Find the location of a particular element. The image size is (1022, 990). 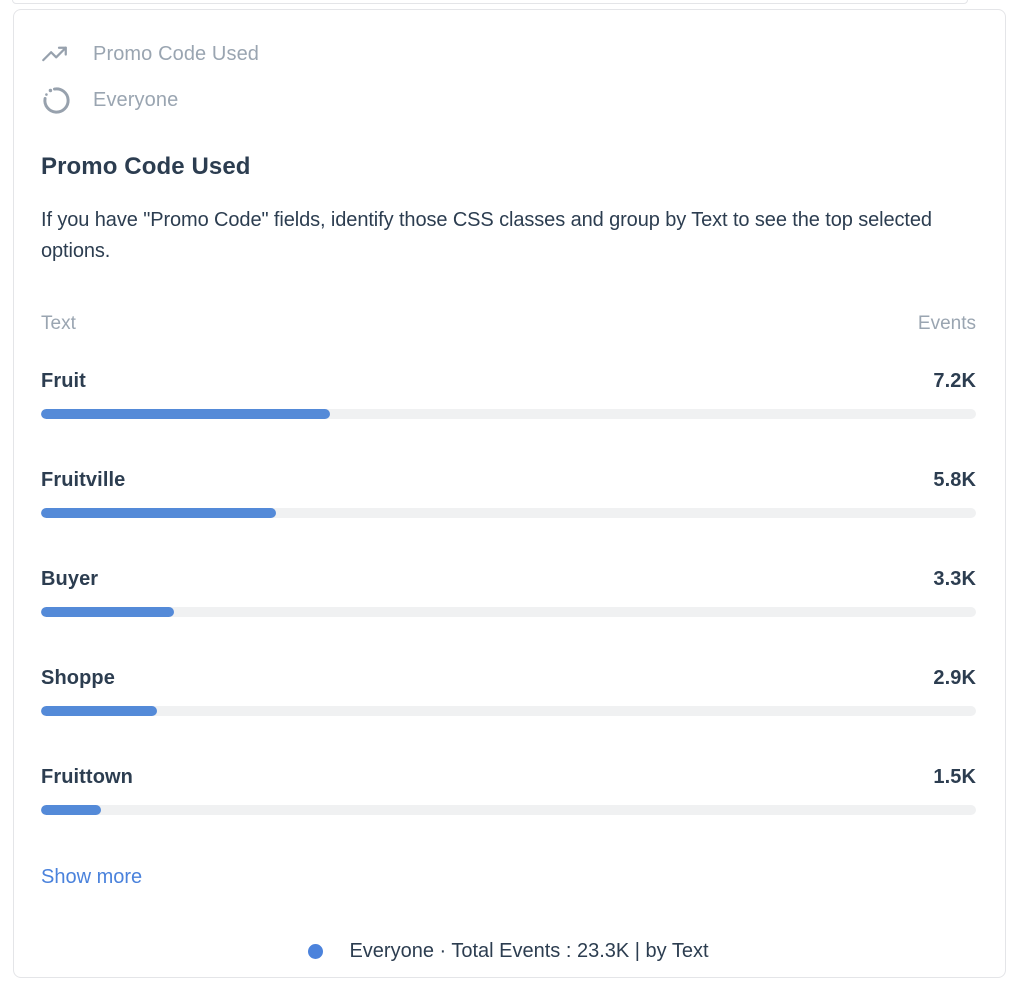

segment-kicker-label: Everyone is located at coordinates (136, 99).